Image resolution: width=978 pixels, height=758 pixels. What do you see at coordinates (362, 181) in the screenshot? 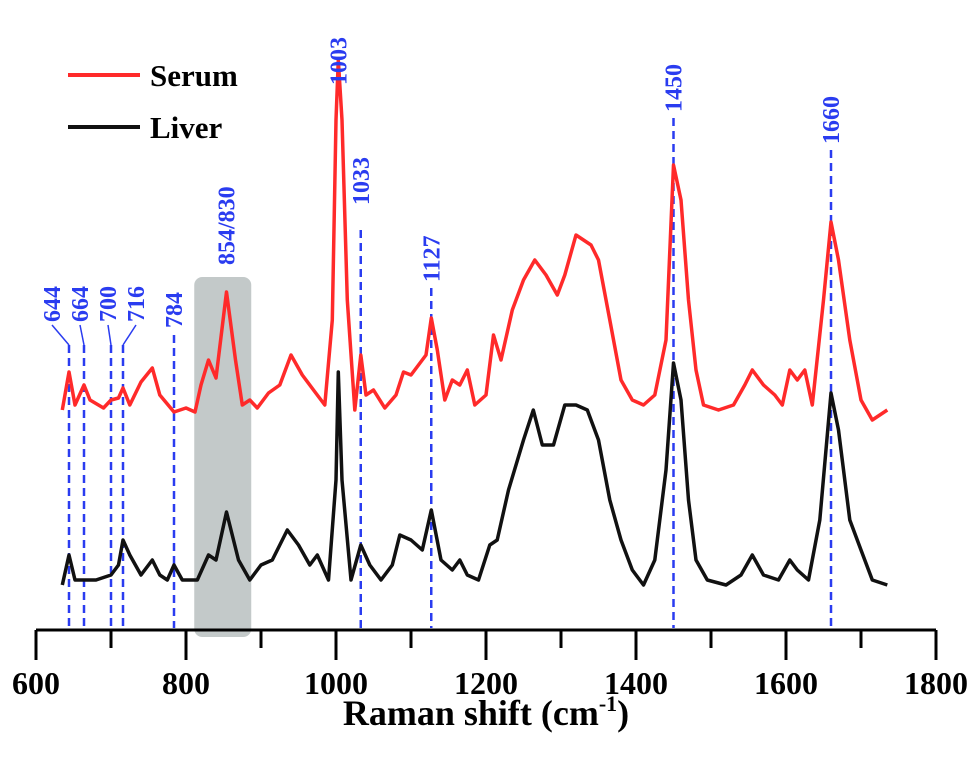
I see `peak-label-1033: 1033` at bounding box center [362, 181].